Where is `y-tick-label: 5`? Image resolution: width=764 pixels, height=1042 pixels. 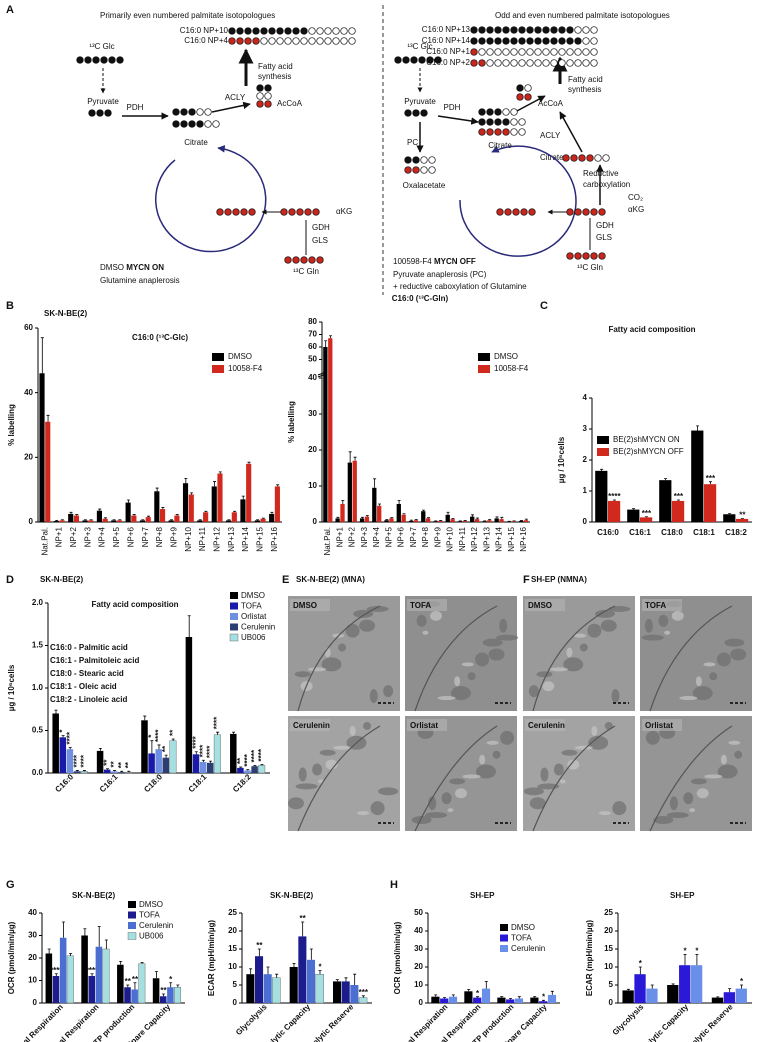
y-tick-label: 5 is located at coordinates (235, 984).